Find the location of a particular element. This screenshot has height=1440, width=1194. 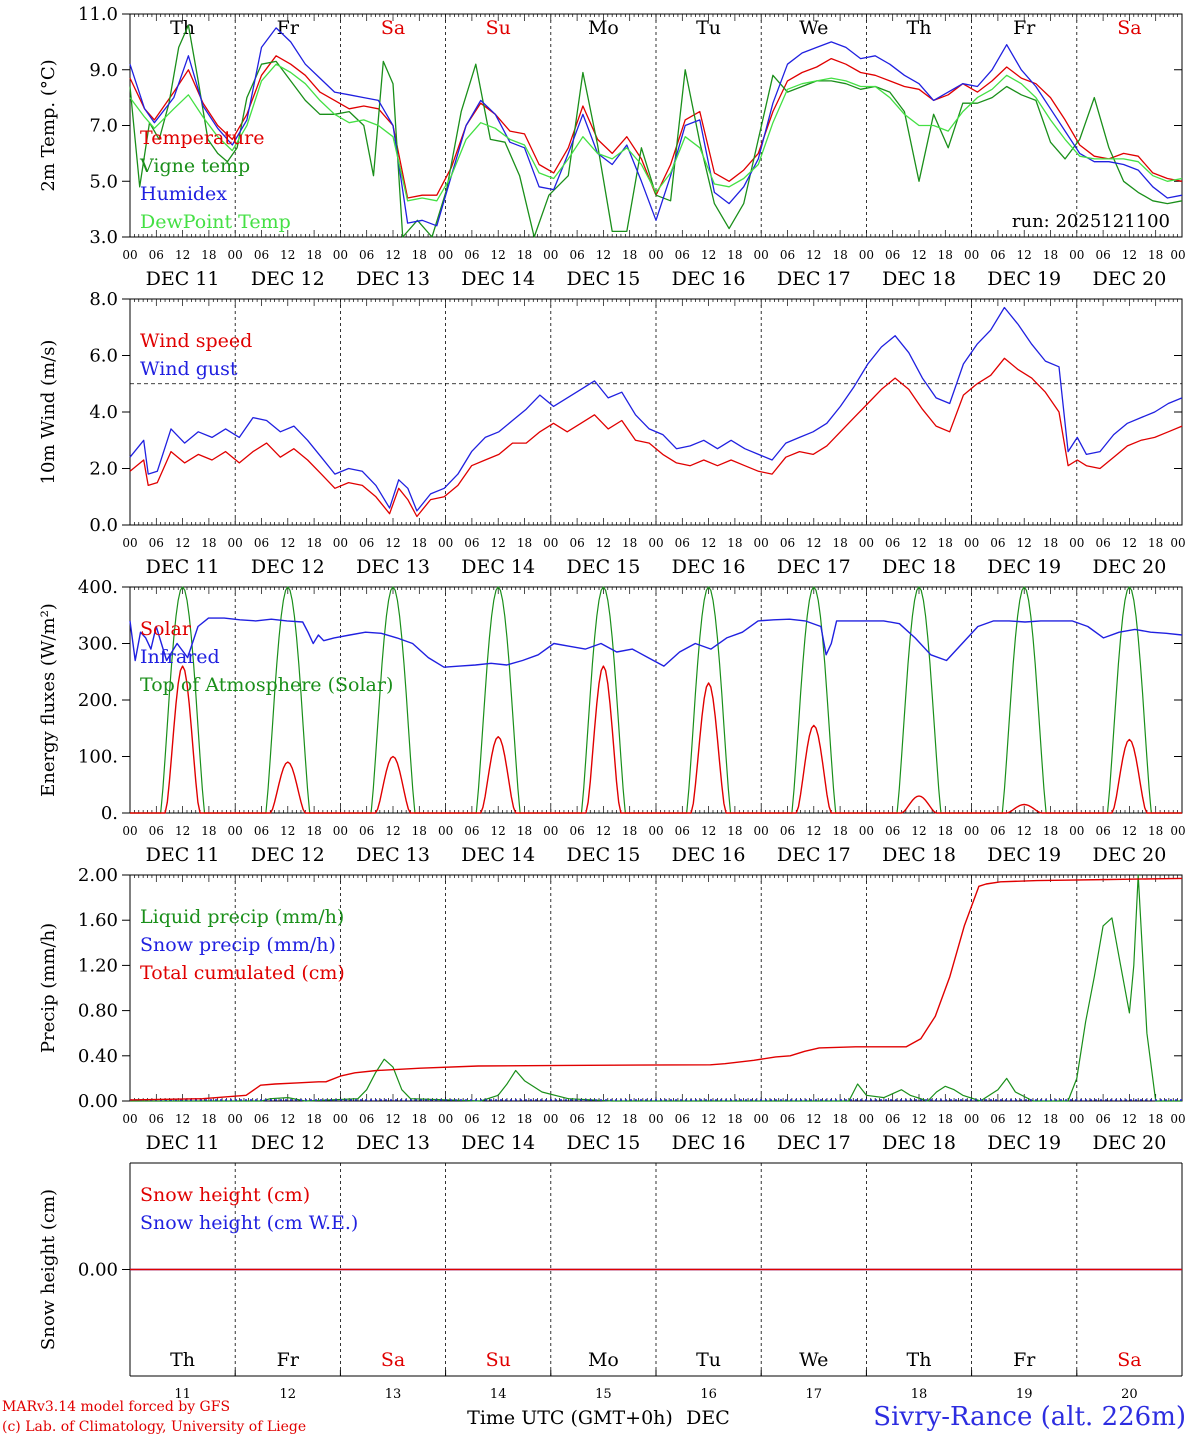

day-name-label: Fr is located at coordinates (288, 1360).